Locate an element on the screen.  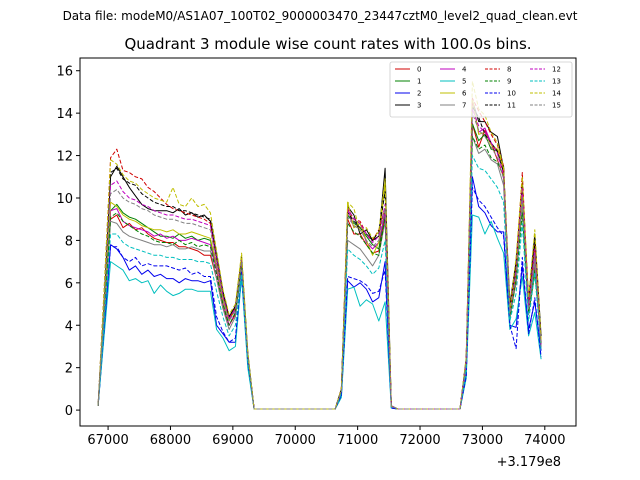
x-tick-label: 69000 is located at coordinates (232, 440).